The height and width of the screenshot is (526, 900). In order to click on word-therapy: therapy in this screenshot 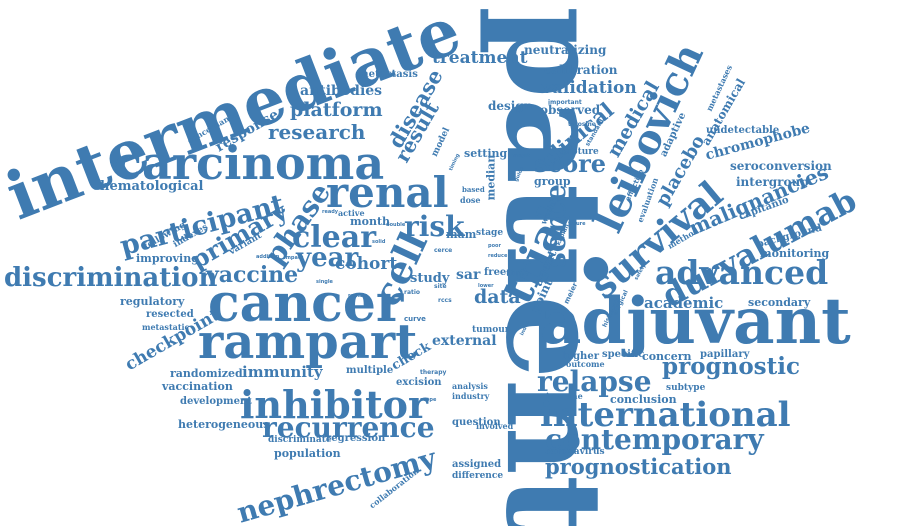, I will do `click(433, 373)`.